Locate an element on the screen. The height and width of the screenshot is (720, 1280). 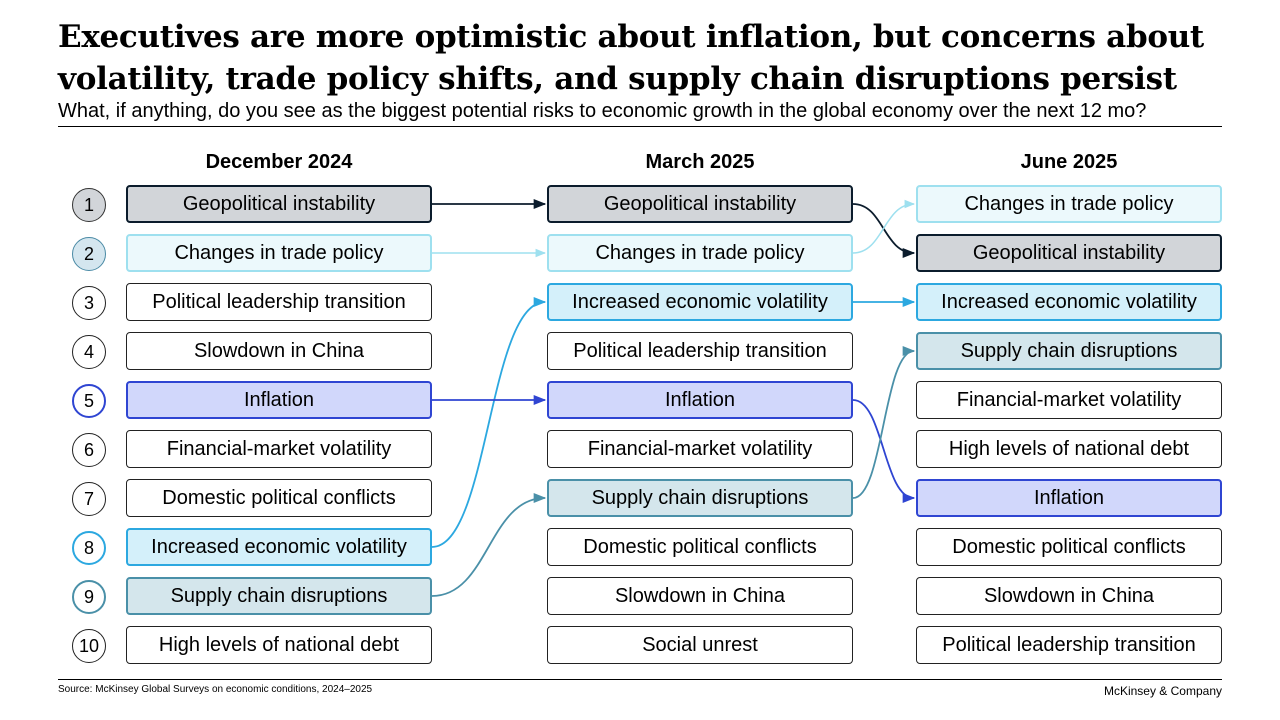
column-header-december-2024: December 2024 is located at coordinates (279, 162).